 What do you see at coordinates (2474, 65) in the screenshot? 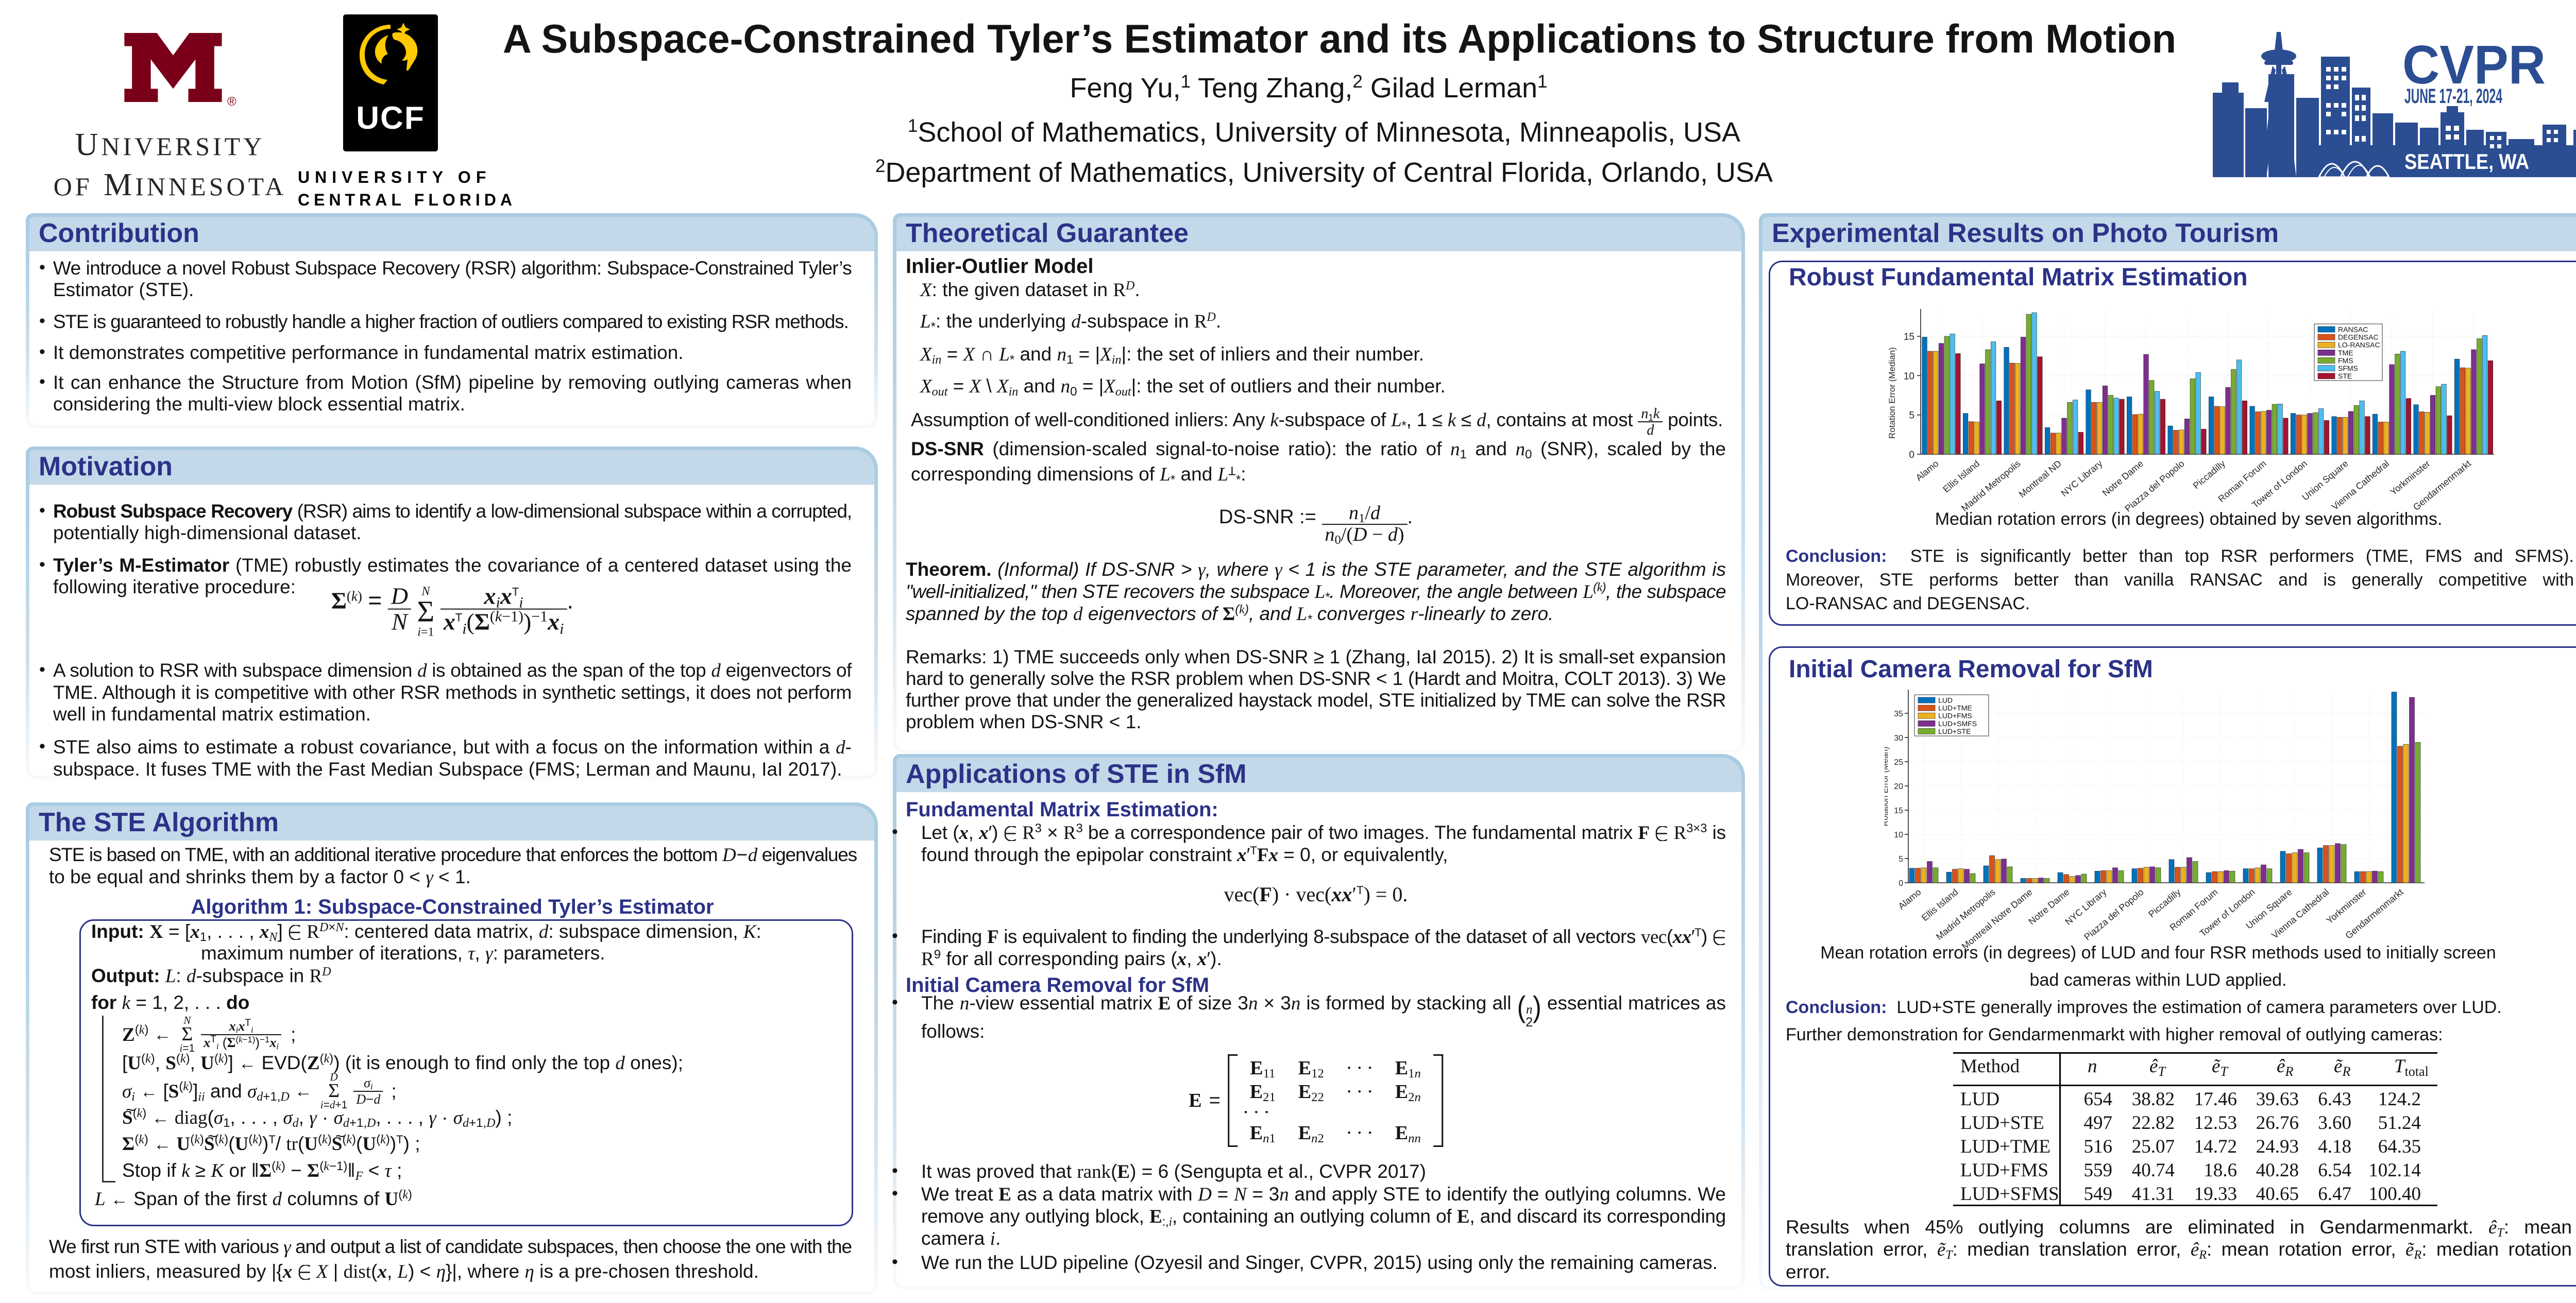
I see `svg-text: CVPR` at bounding box center [2474, 65].